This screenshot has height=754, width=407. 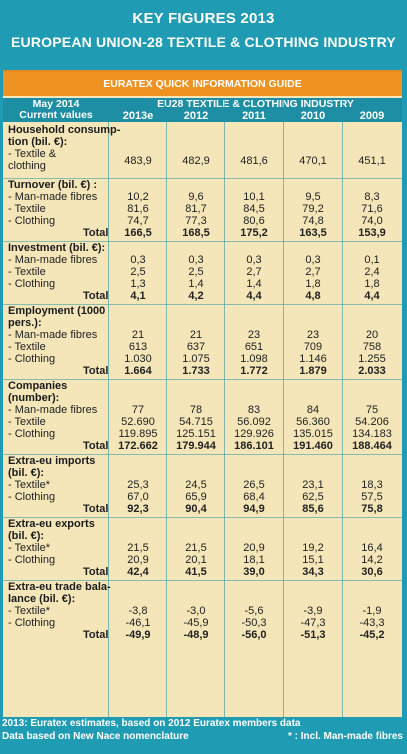 What do you see at coordinates (372, 197) in the screenshot?
I see `row-value: 8,3` at bounding box center [372, 197].